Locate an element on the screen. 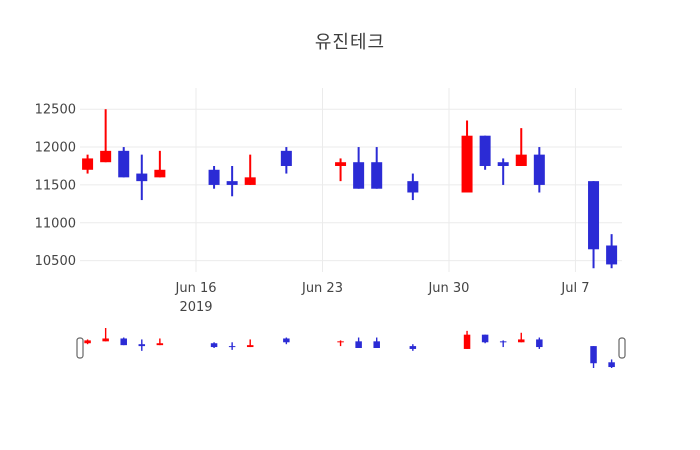  x-tick-label: Jun 30 is located at coordinates (448, 288).